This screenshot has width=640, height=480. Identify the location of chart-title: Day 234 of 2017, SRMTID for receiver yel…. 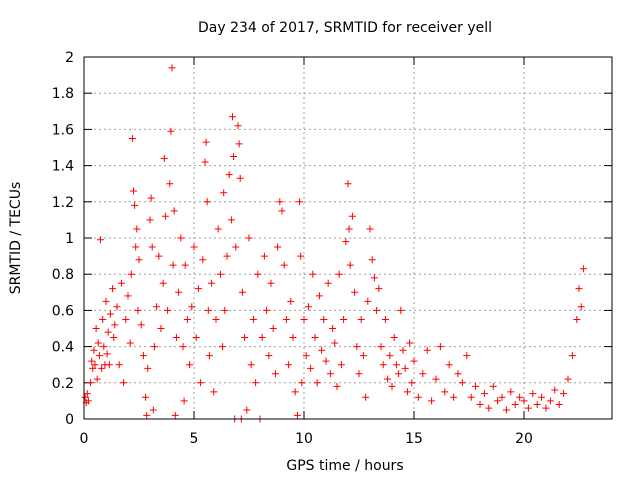
(345, 28).